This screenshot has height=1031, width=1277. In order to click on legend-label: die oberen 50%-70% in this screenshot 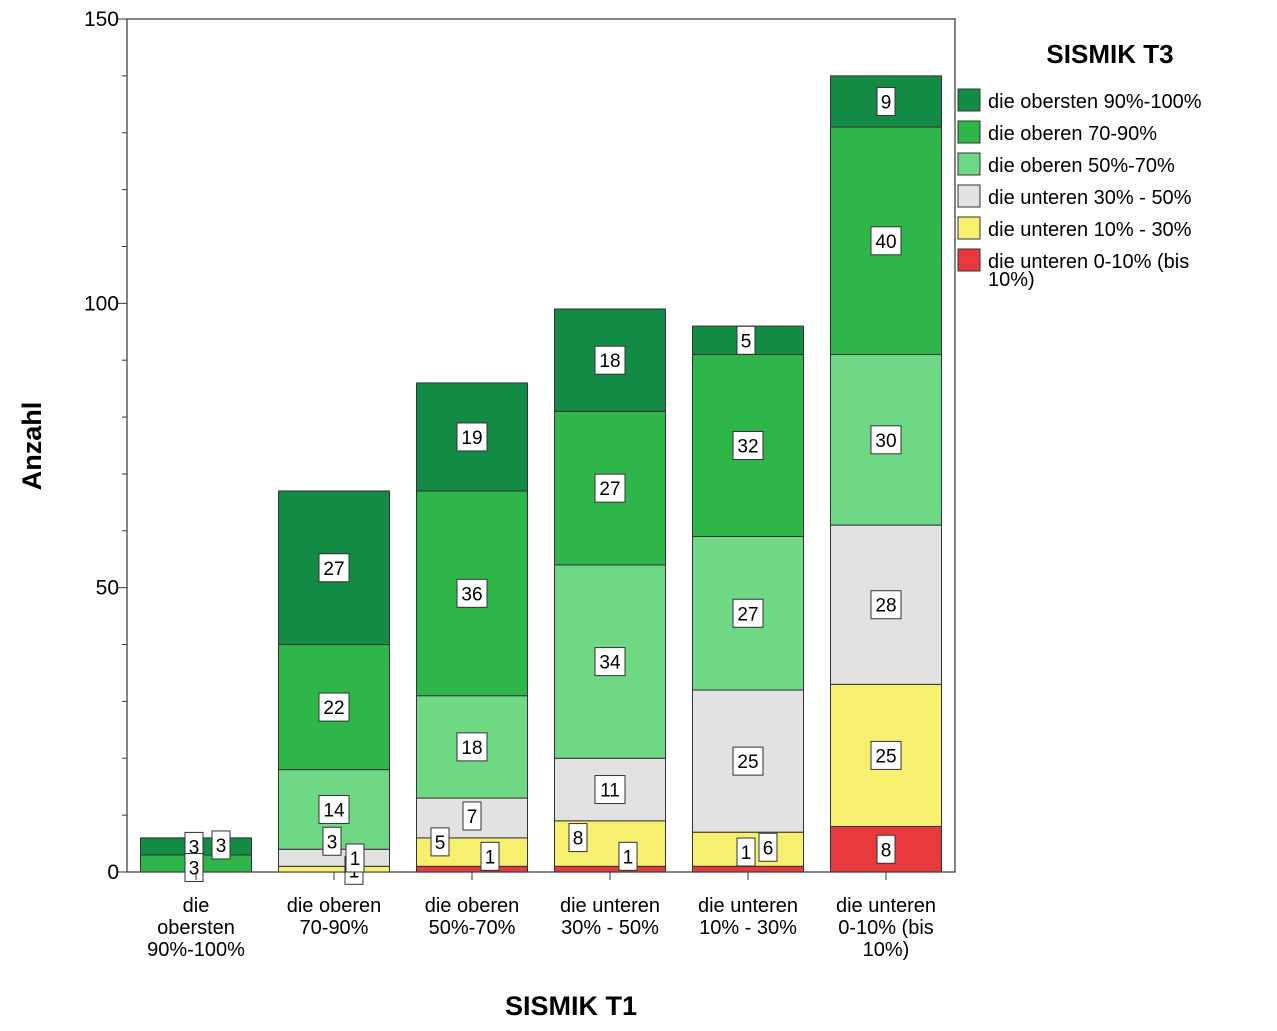, I will do `click(1081, 166)`.